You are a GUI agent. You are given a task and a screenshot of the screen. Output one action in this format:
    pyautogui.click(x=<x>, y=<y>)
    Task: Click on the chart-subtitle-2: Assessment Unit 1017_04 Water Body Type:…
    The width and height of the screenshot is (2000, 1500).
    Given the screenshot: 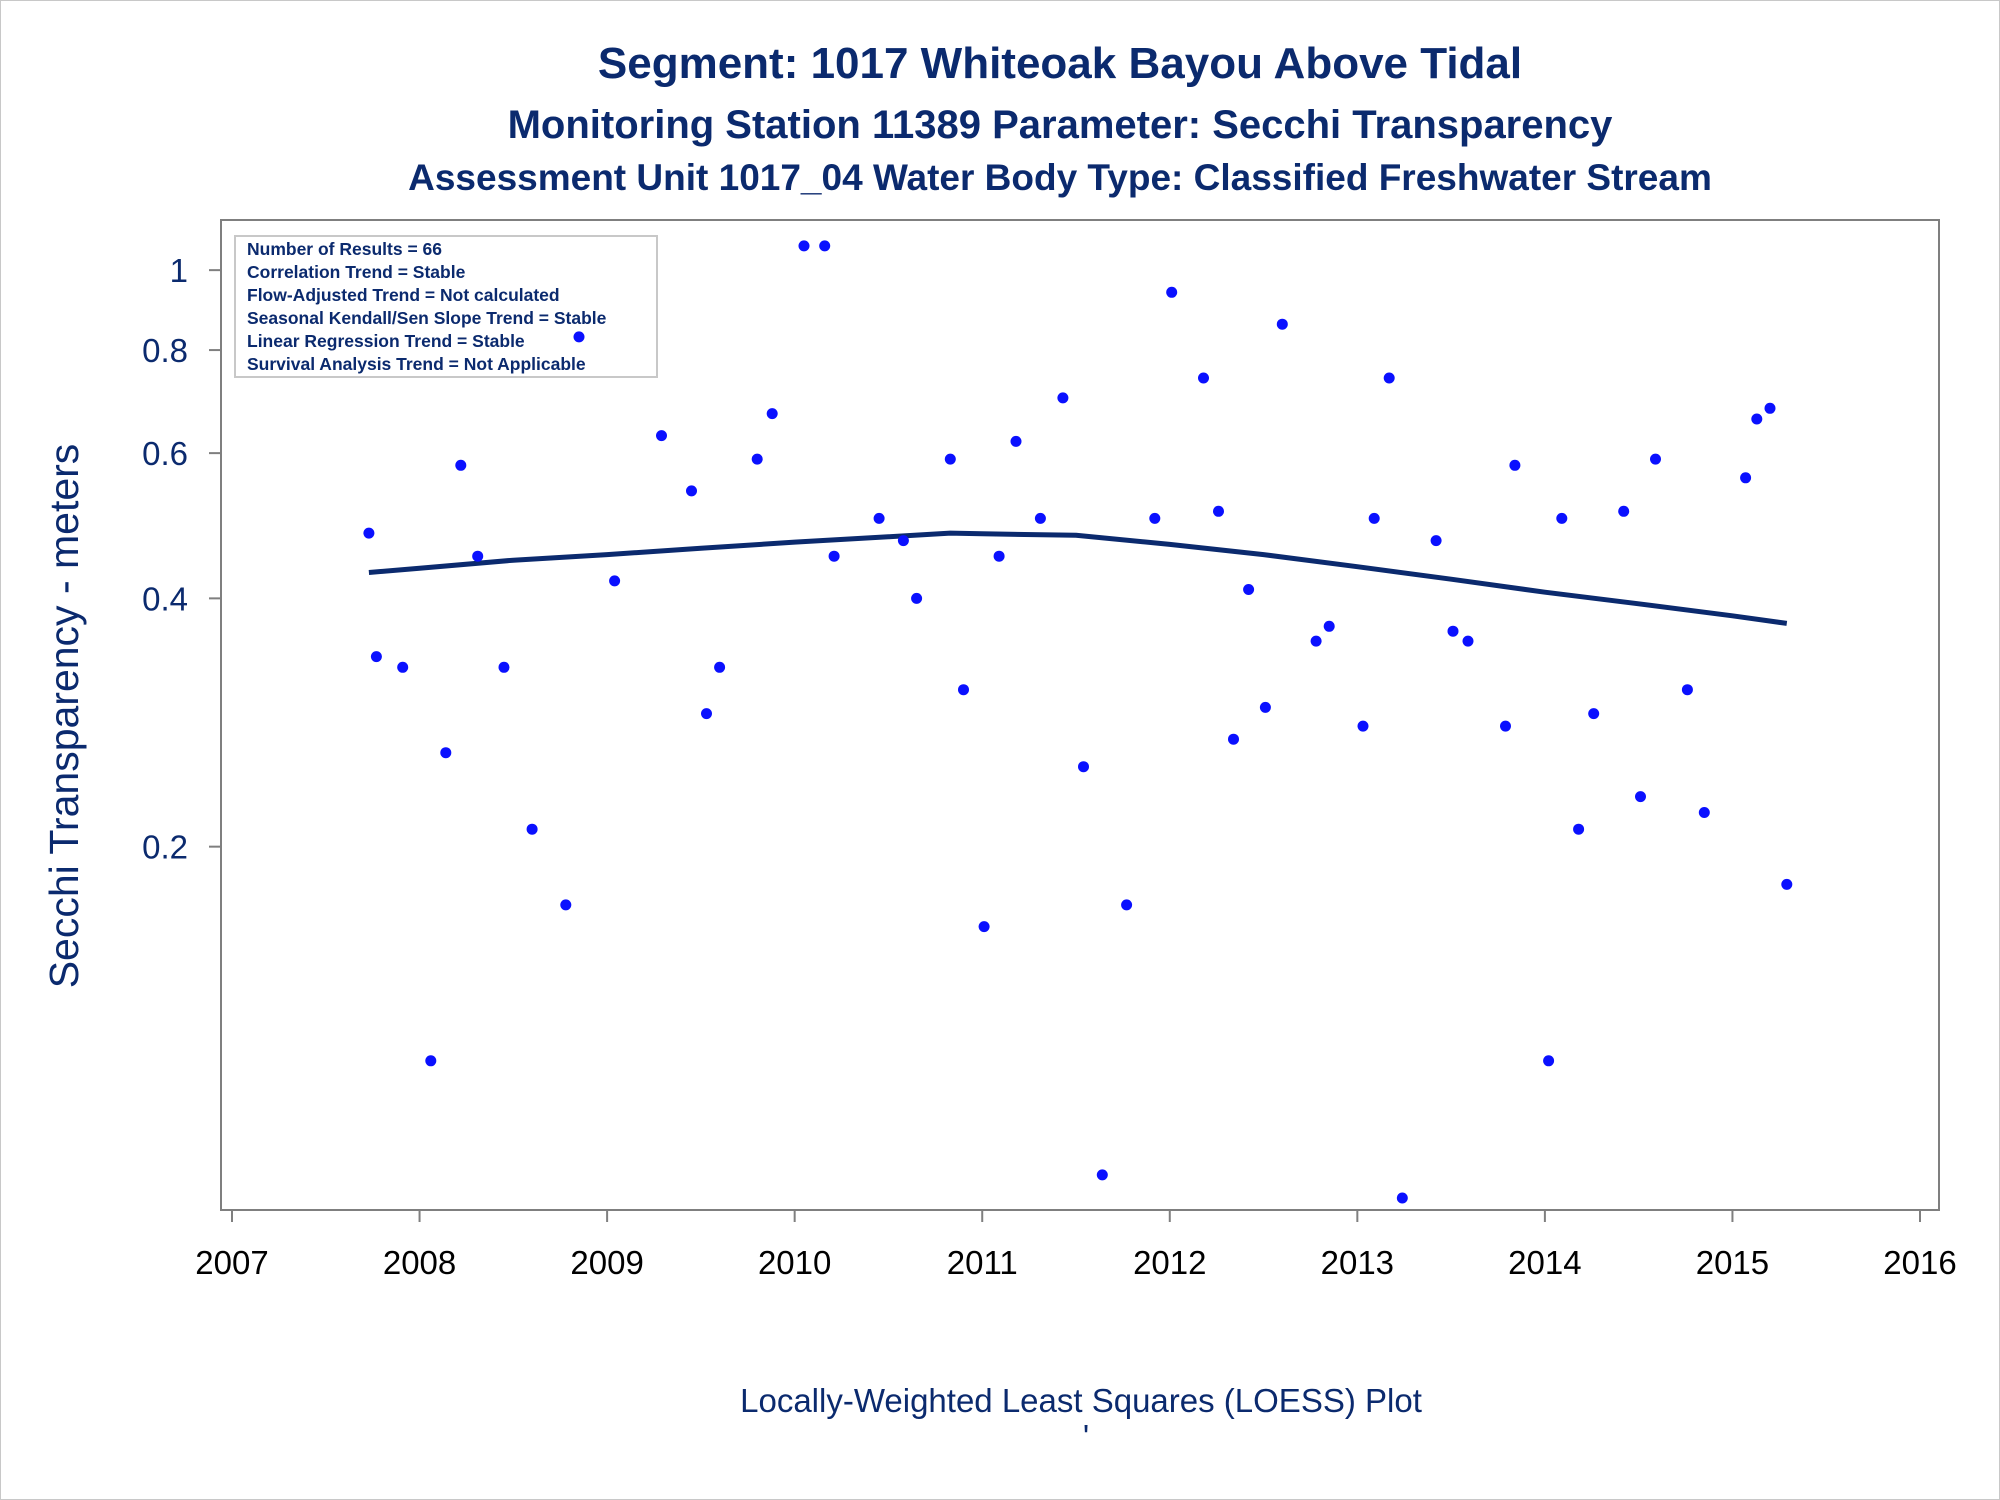 What is the action you would take?
    pyautogui.click(x=1060, y=177)
    